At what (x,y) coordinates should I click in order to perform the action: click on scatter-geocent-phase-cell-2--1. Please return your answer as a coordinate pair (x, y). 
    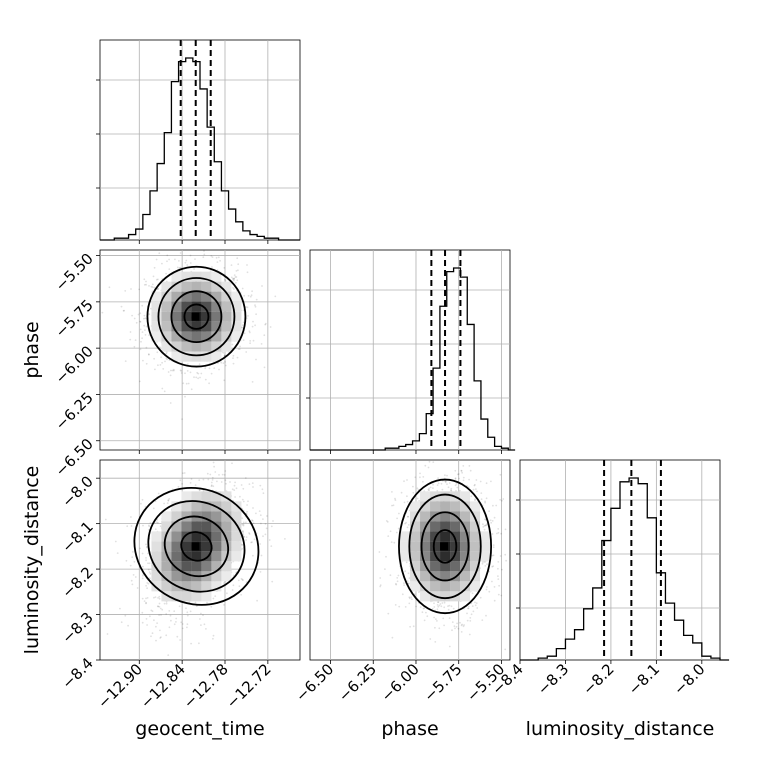
    Looking at the image, I should click on (216, 306).